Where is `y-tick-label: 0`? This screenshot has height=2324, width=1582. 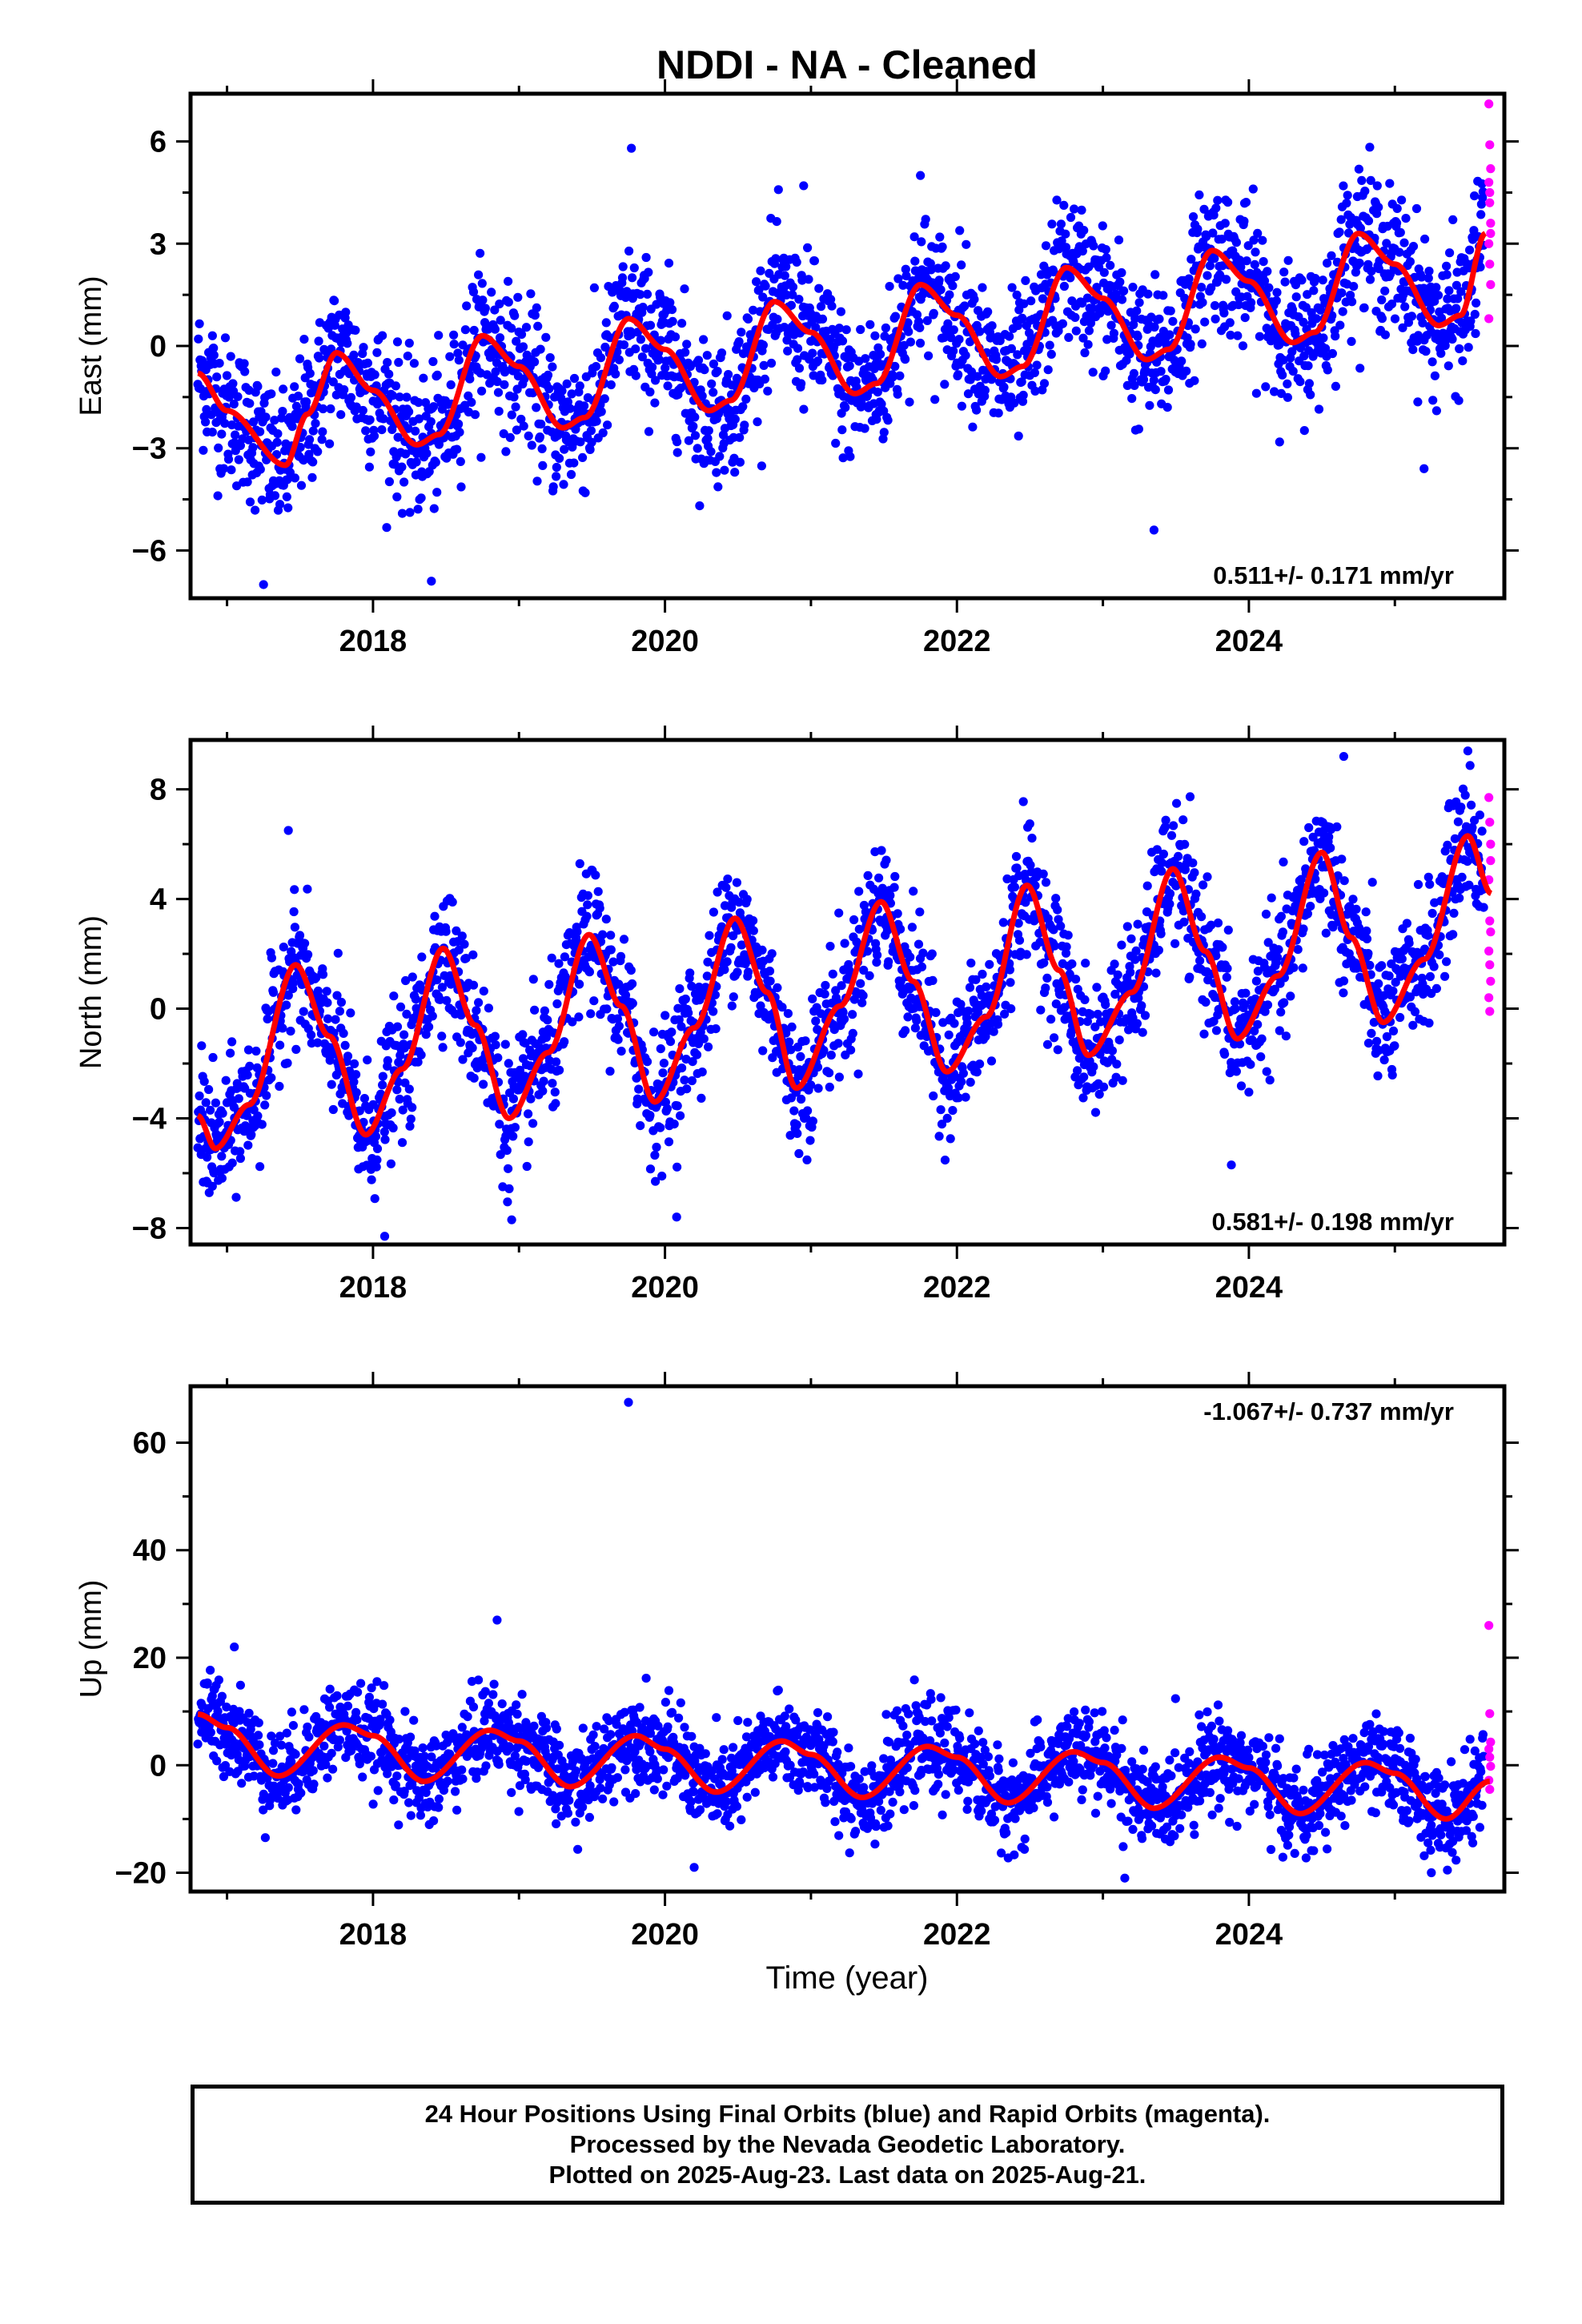
y-tick-label: 0 is located at coordinates (158, 1010).